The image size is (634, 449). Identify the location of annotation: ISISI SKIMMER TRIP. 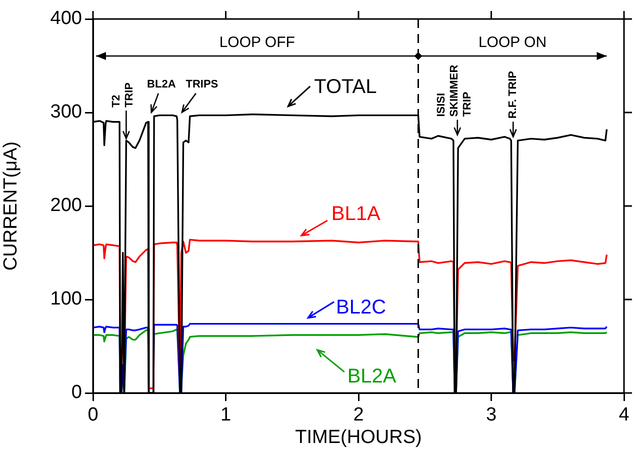
(454, 90).